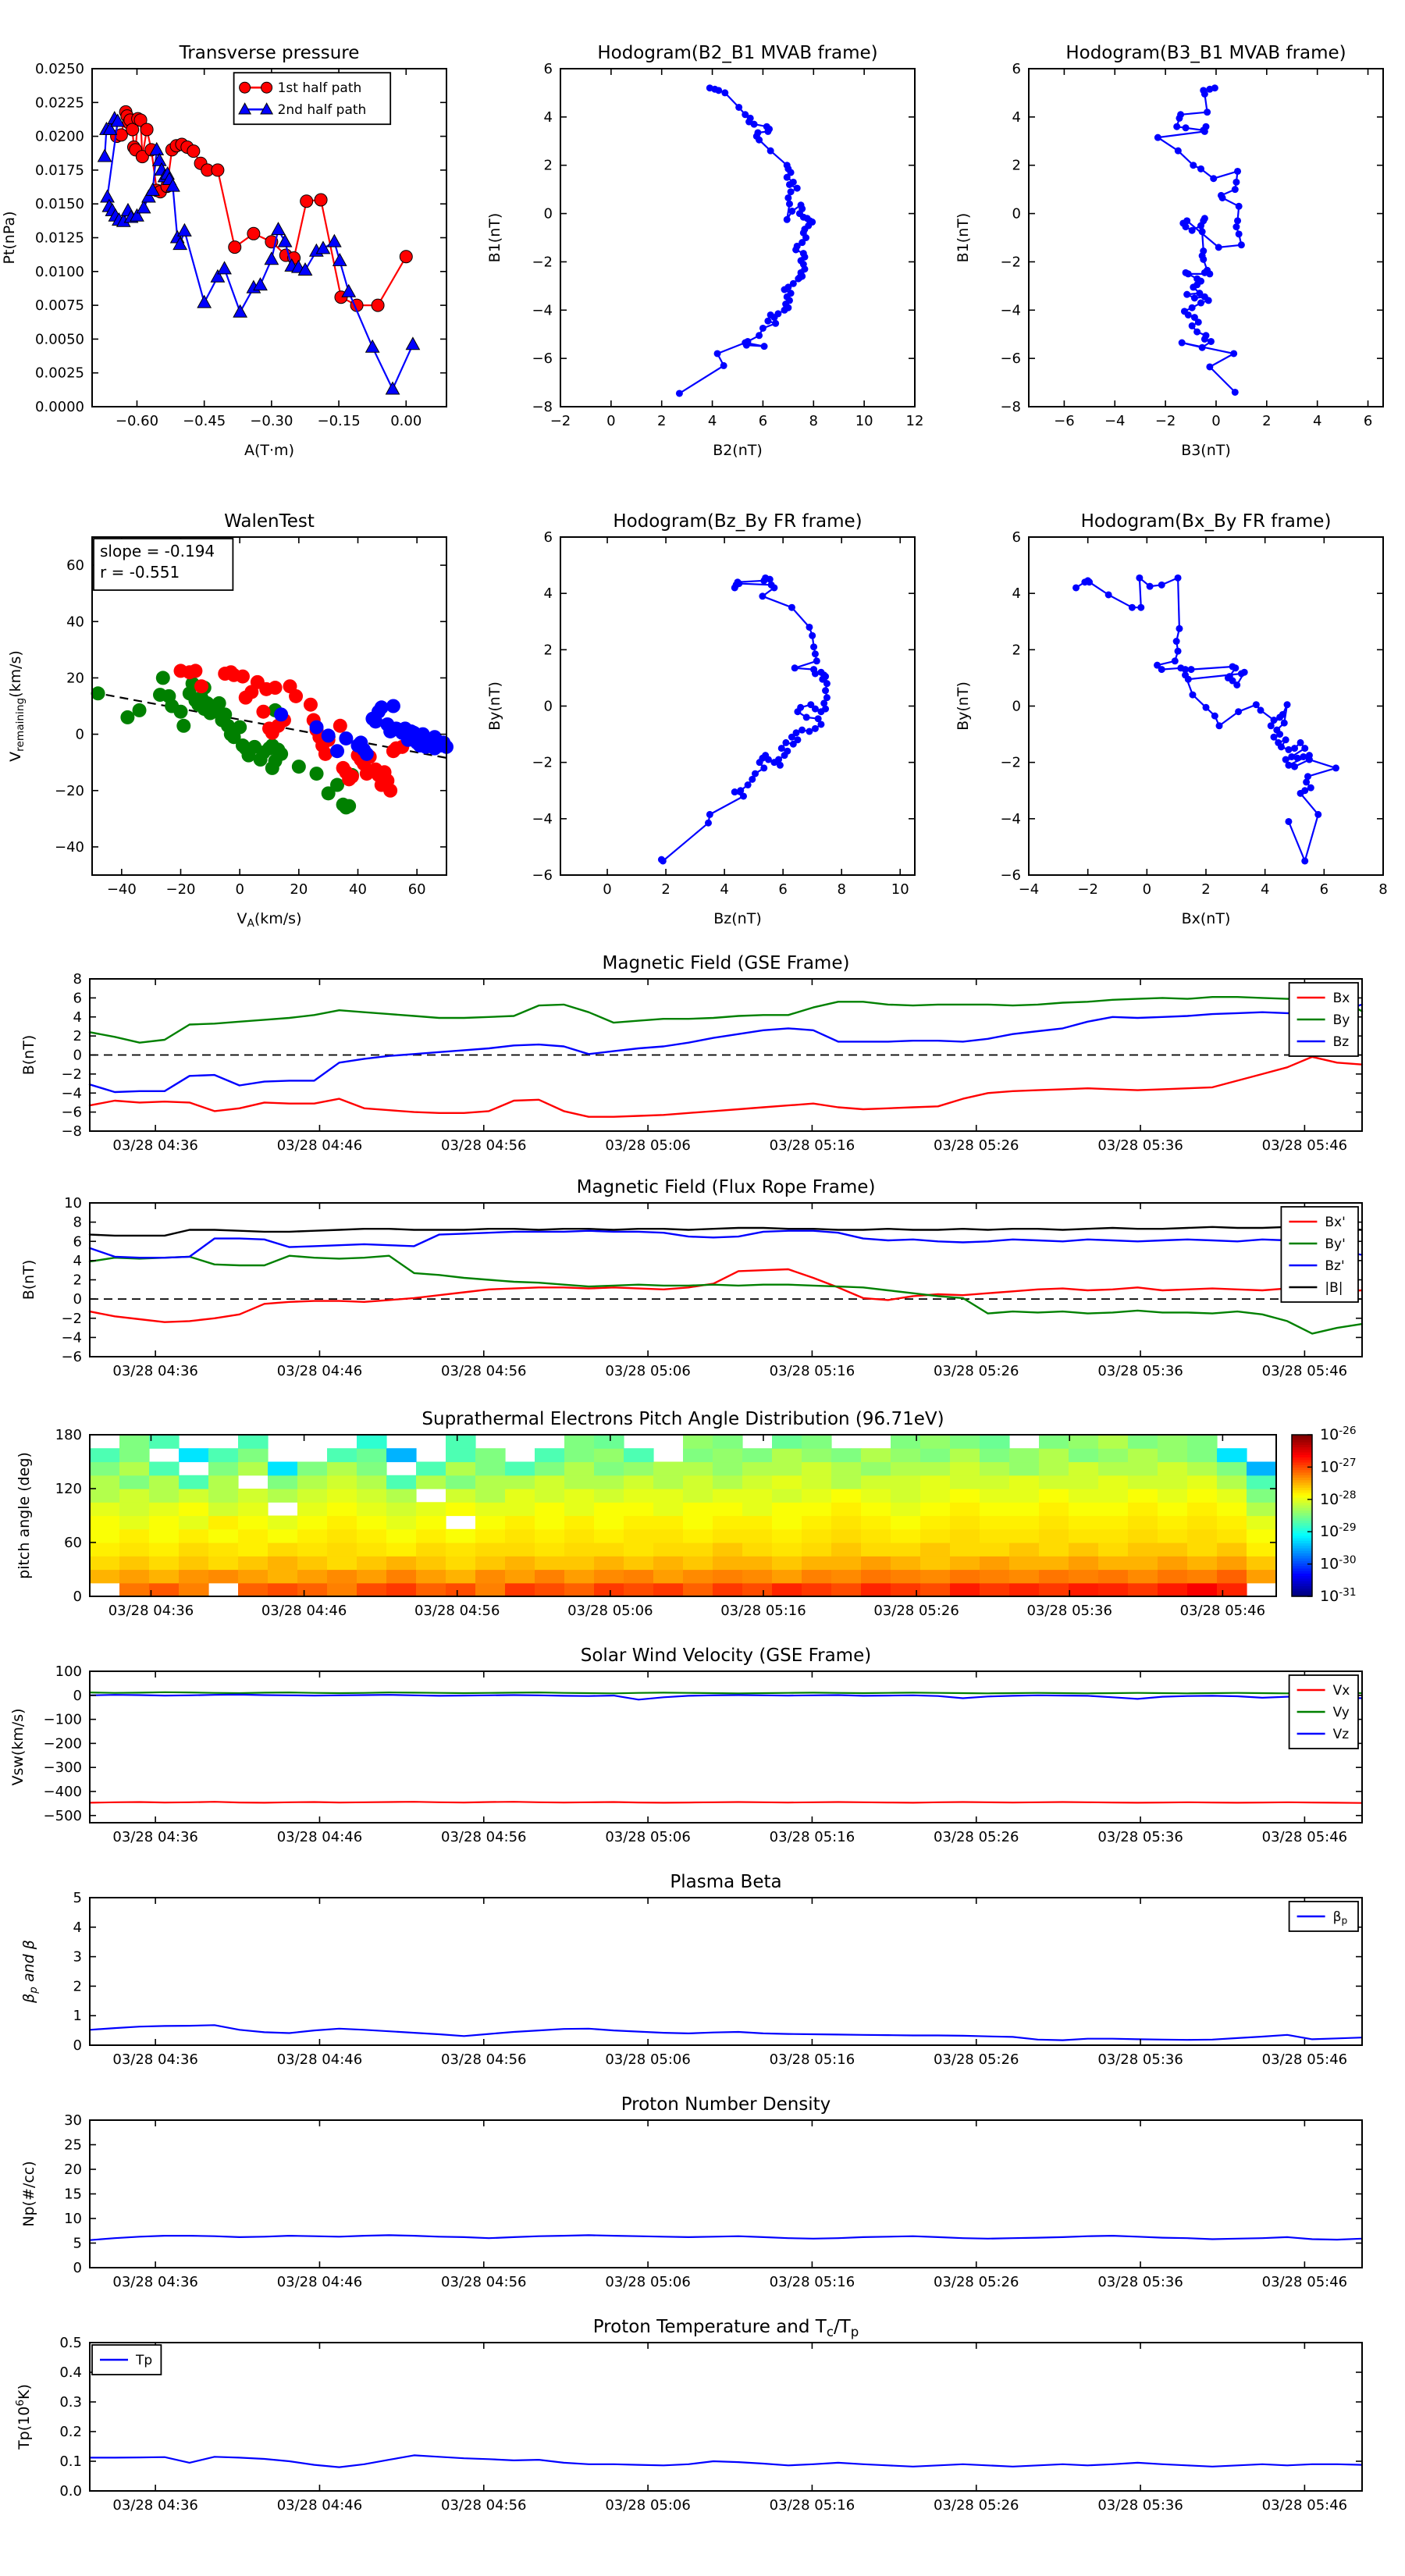 The height and width of the screenshot is (2576, 1405). I want to click on svg-text: 0.5, so click(71, 2343).